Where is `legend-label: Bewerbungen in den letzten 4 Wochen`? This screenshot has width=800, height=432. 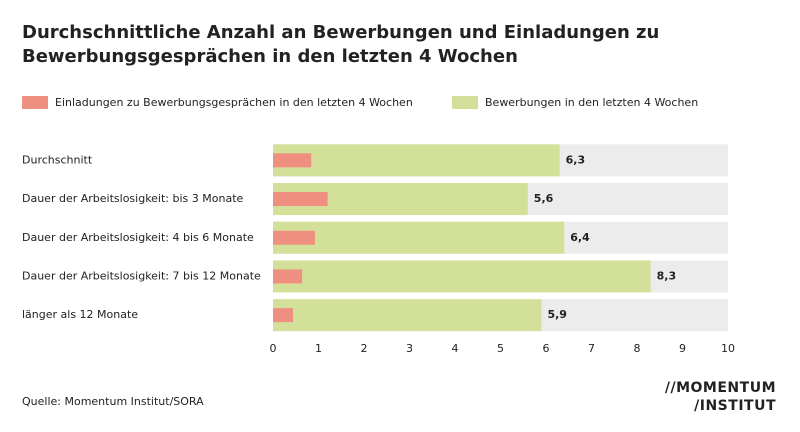 legend-label: Bewerbungen in den letzten 4 Wochen is located at coordinates (591, 102).